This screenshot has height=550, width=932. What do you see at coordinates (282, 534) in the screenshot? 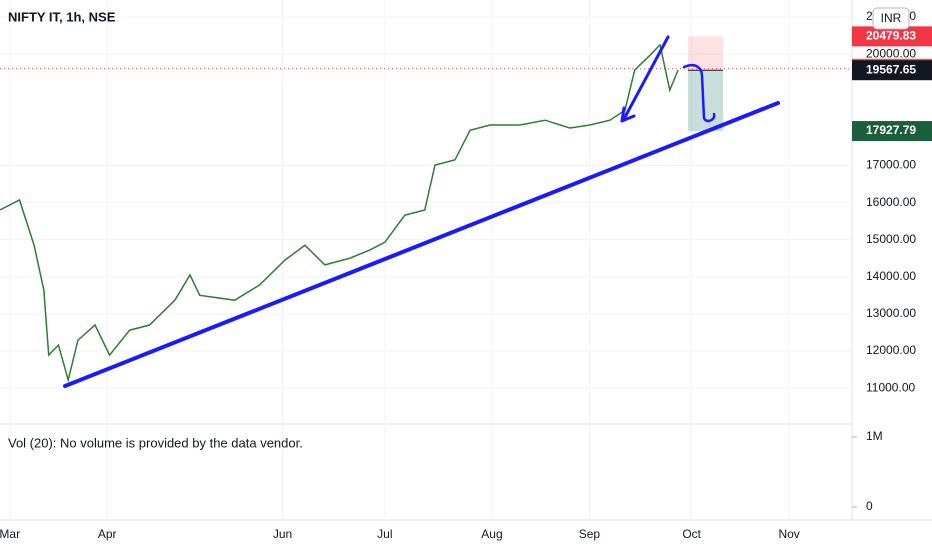
I see `x-tick-label: Jun` at bounding box center [282, 534].